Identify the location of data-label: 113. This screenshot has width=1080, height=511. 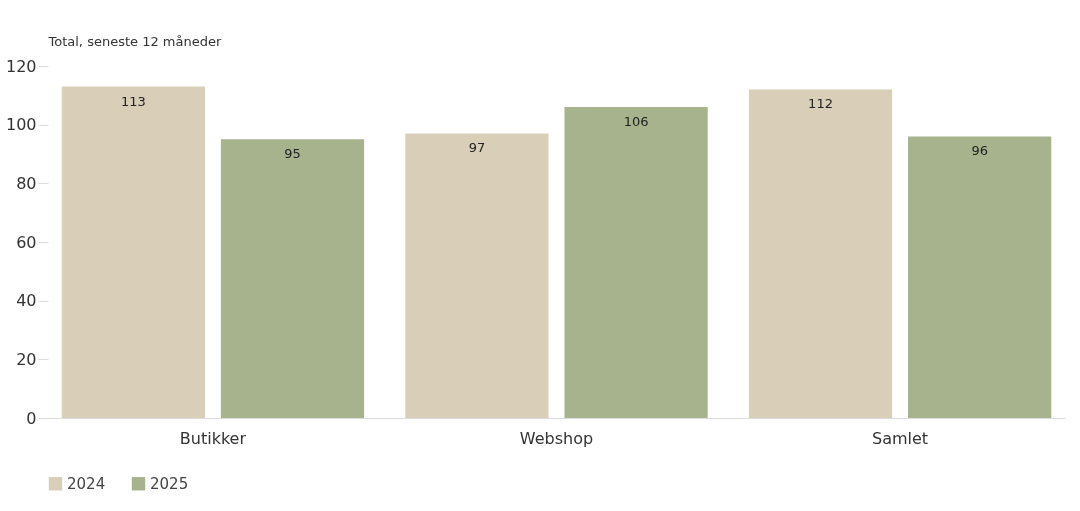
(133, 101).